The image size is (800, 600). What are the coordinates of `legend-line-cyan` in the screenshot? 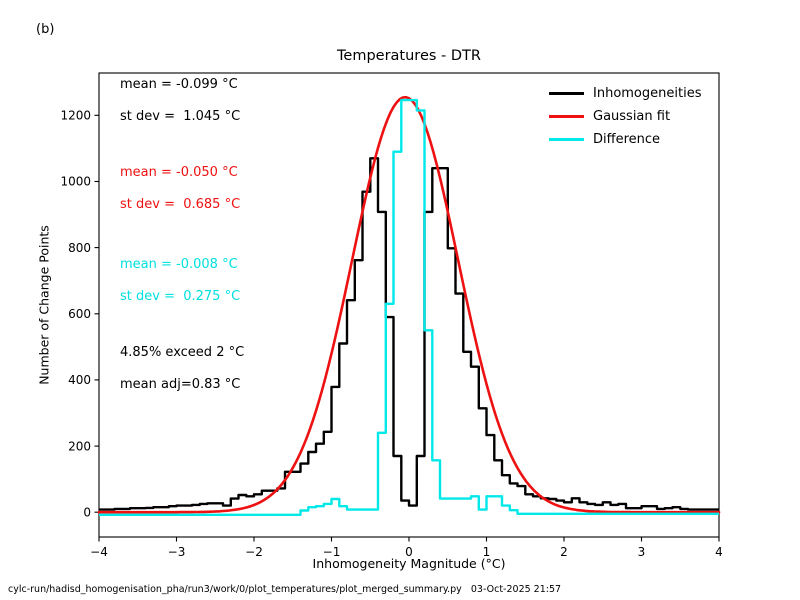 It's located at (566, 139).